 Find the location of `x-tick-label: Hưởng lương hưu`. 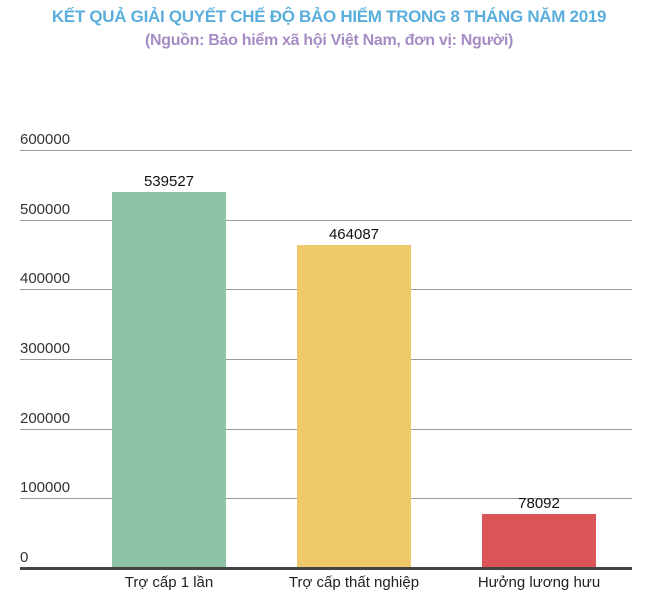

x-tick-label: Hưởng lương hưu is located at coordinates (539, 582).